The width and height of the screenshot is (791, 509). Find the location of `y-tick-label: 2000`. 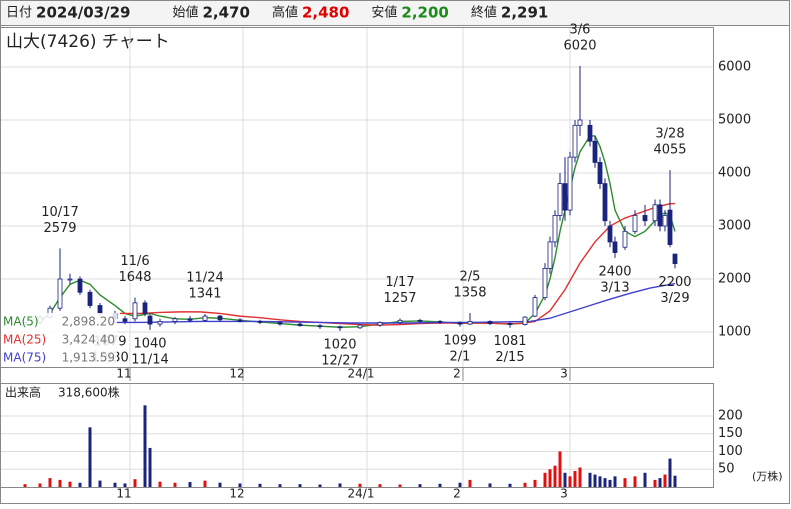

y-tick-label: 2000 is located at coordinates (734, 279).